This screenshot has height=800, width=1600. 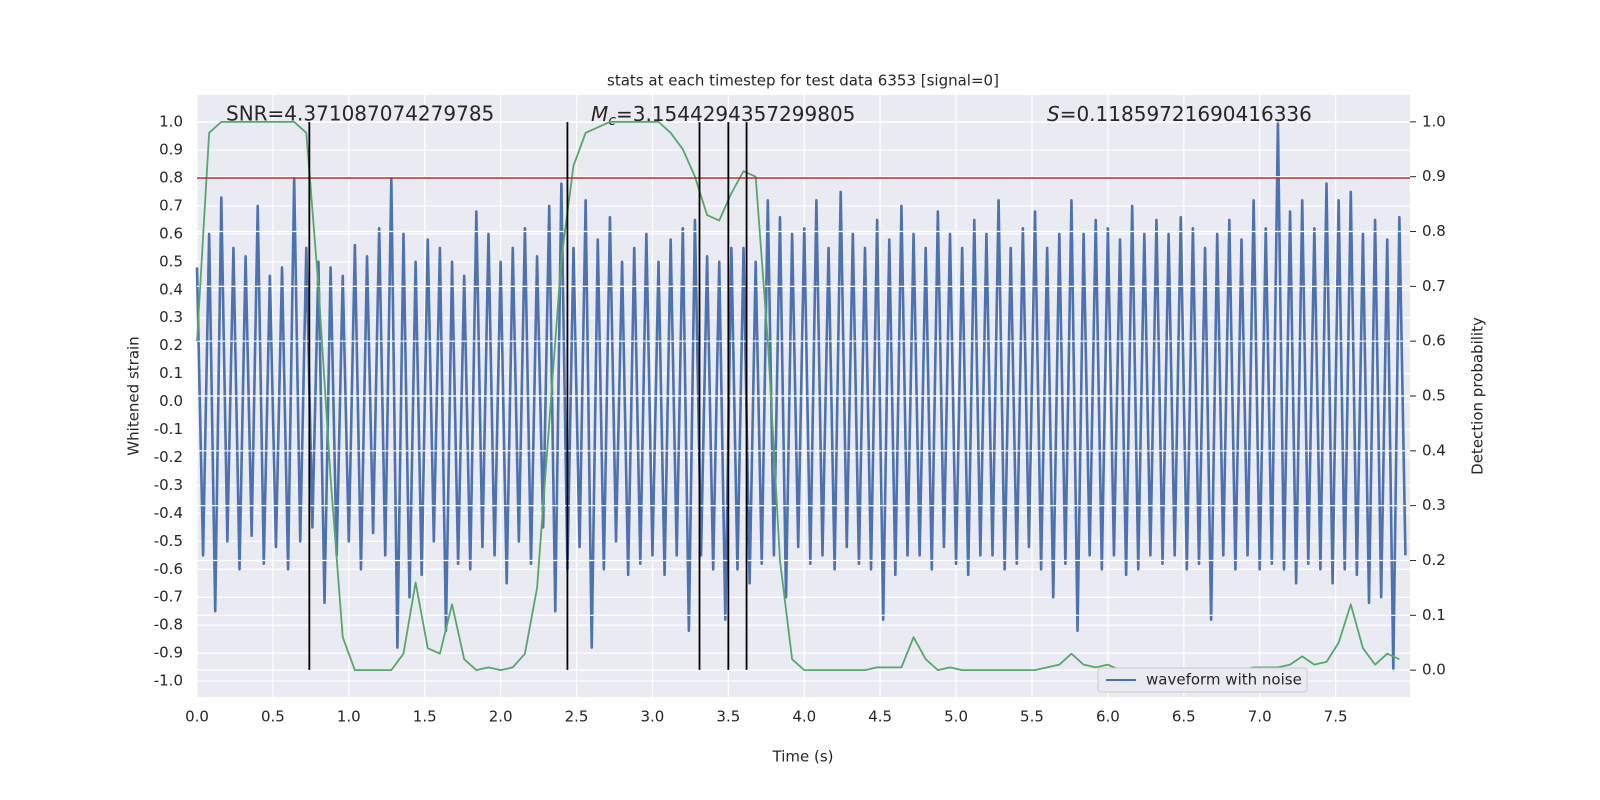 I want to click on s-symbol: S, so click(x=1053, y=114).